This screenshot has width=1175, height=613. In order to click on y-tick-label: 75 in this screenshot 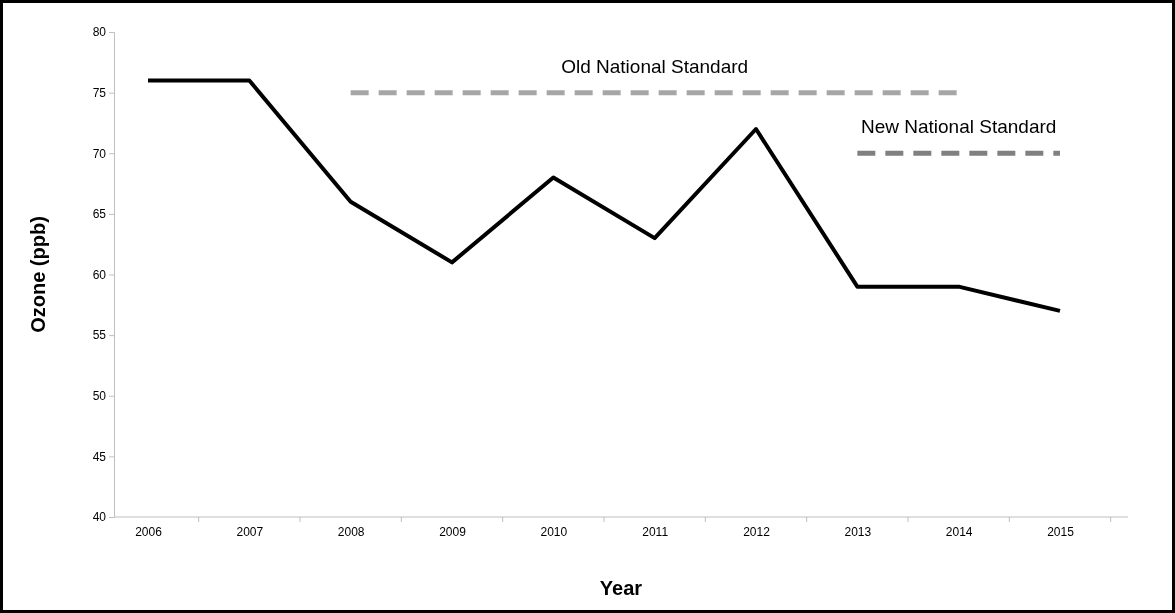, I will do `click(99, 92)`.